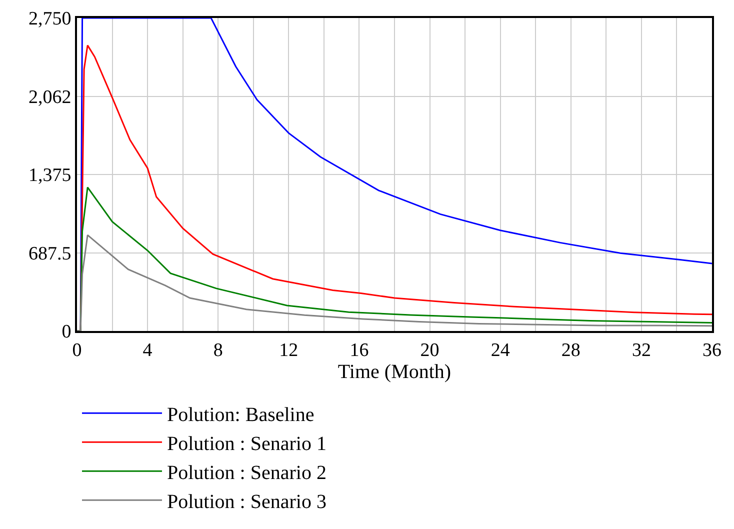  What do you see at coordinates (246, 443) in the screenshot?
I see `legend-label: Polution : Senario 1` at bounding box center [246, 443].